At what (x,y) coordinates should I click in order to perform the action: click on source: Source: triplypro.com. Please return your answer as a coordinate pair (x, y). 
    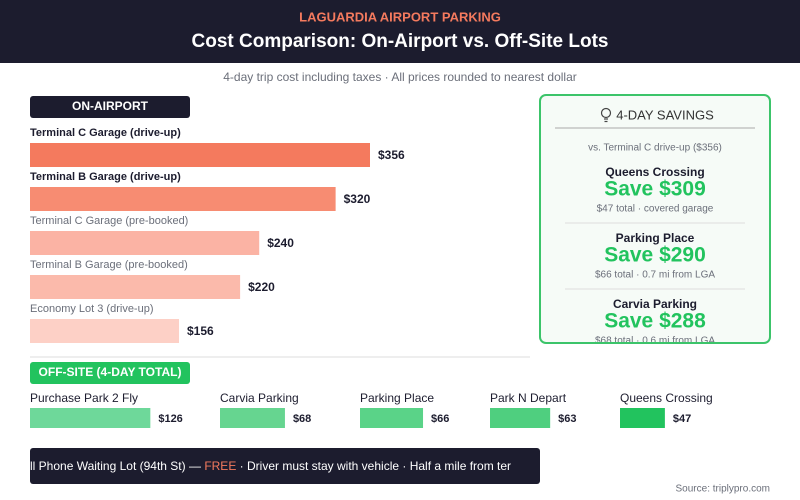
    Looking at the image, I should click on (723, 489).